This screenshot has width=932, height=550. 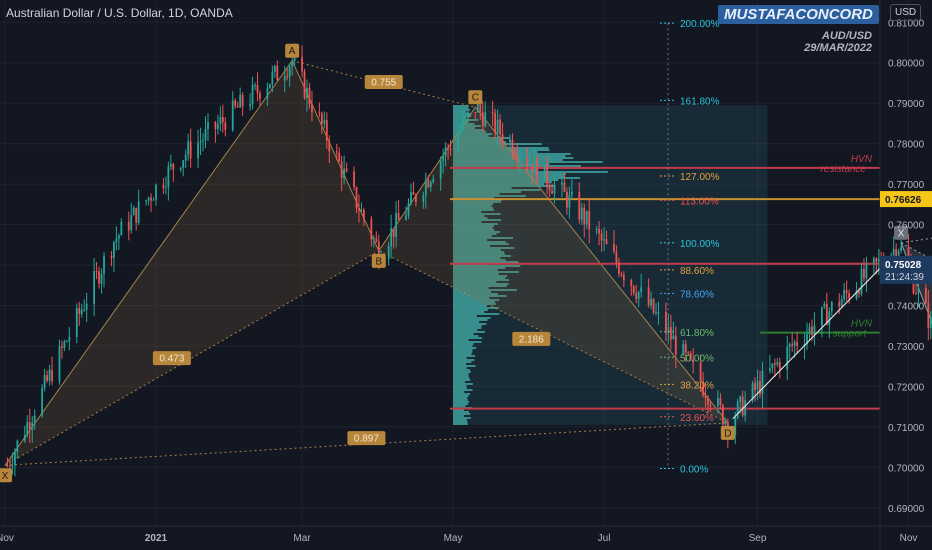 I want to click on fib-label: 100.00%, so click(x=700, y=244).